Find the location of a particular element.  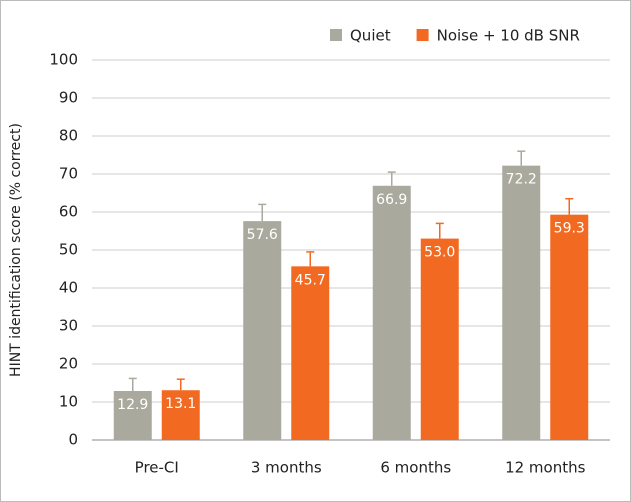

x-tick-label: 6 months is located at coordinates (415, 468).